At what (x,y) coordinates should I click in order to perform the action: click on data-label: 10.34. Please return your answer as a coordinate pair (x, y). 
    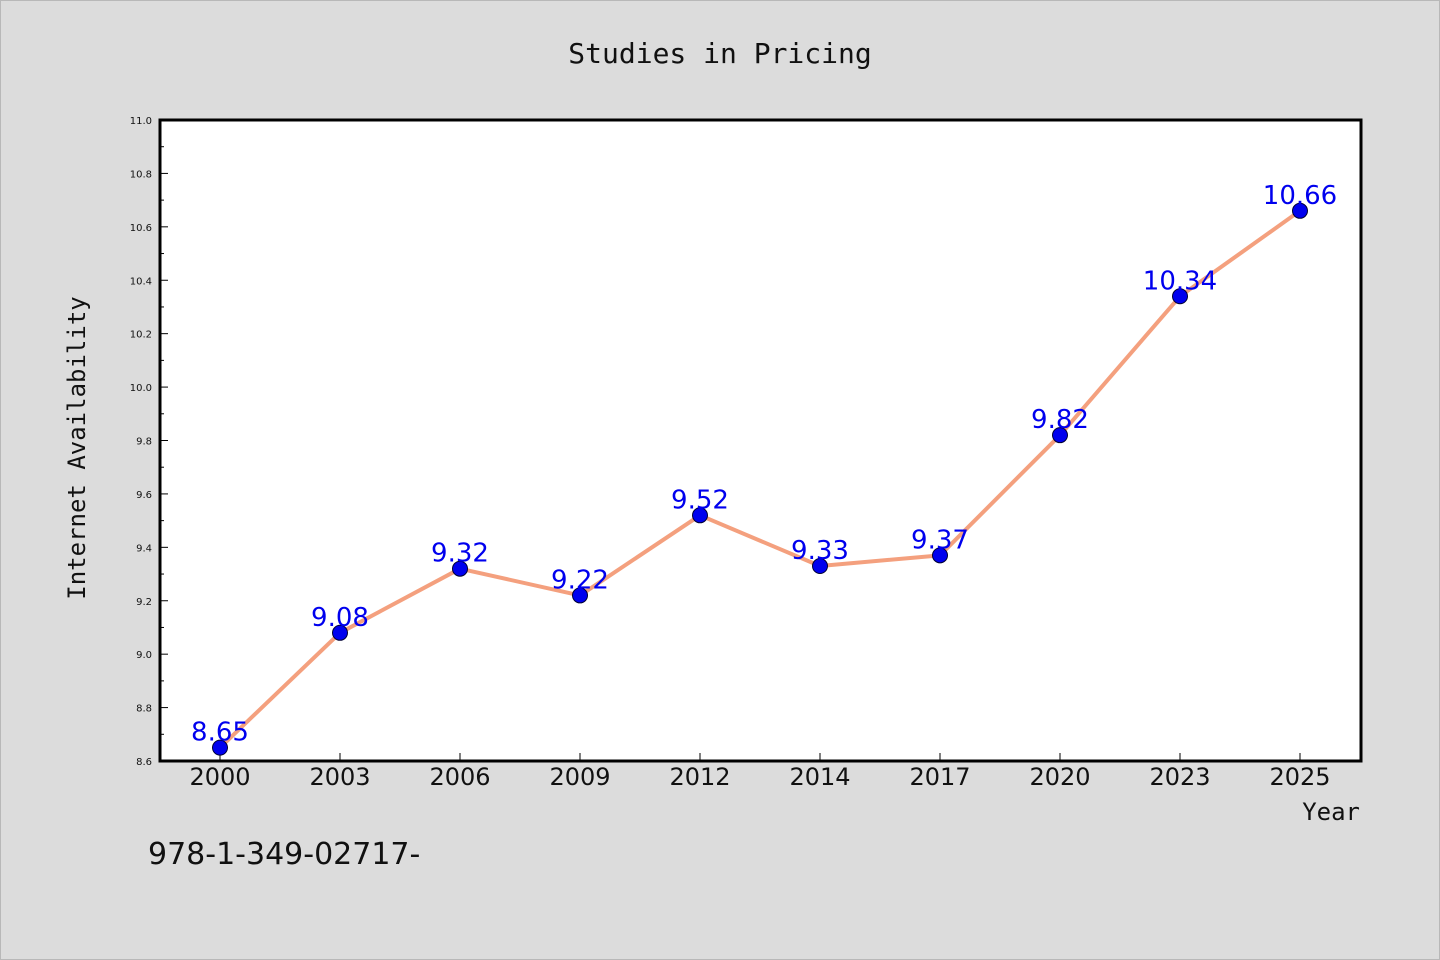
    Looking at the image, I should click on (1180, 281).